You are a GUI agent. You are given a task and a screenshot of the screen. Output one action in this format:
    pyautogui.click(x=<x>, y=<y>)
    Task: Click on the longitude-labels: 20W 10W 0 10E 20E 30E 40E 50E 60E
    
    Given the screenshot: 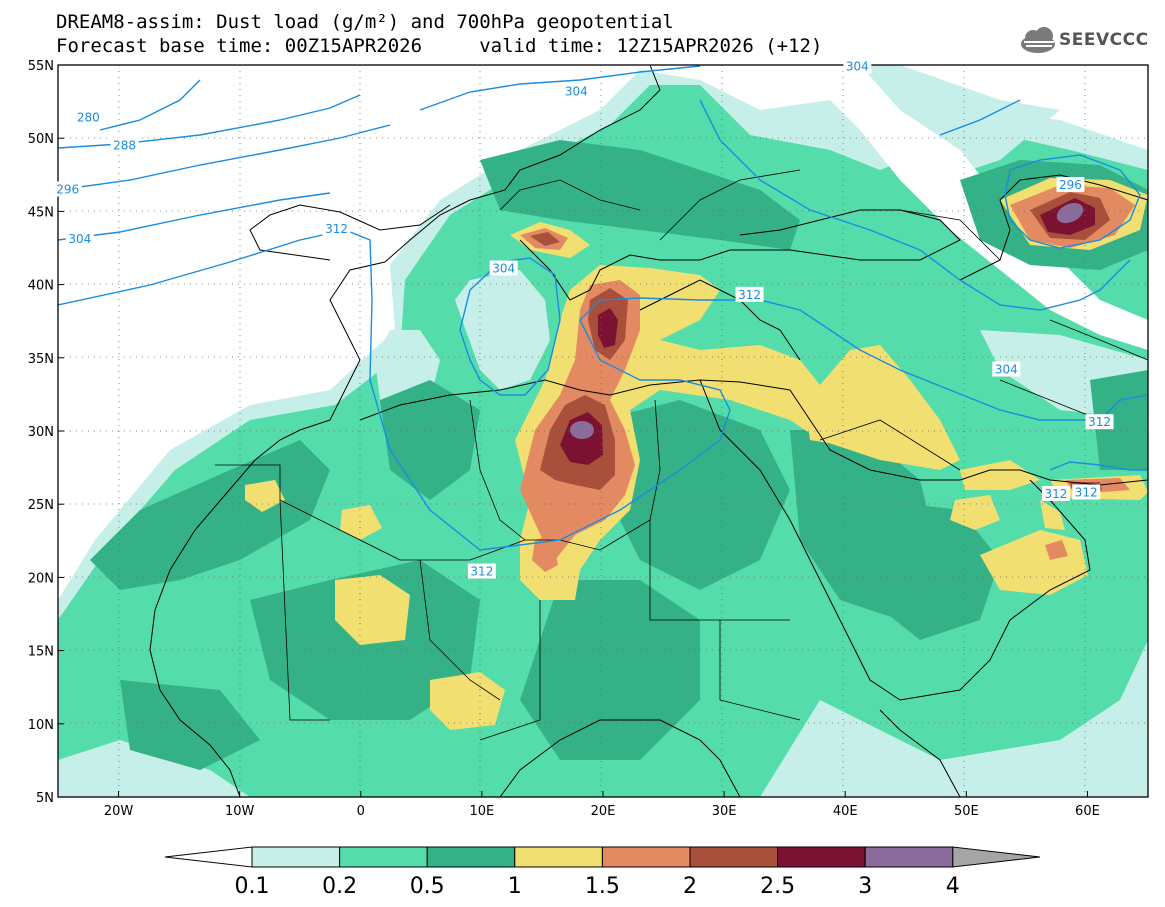 What is the action you would take?
    pyautogui.click(x=602, y=805)
    